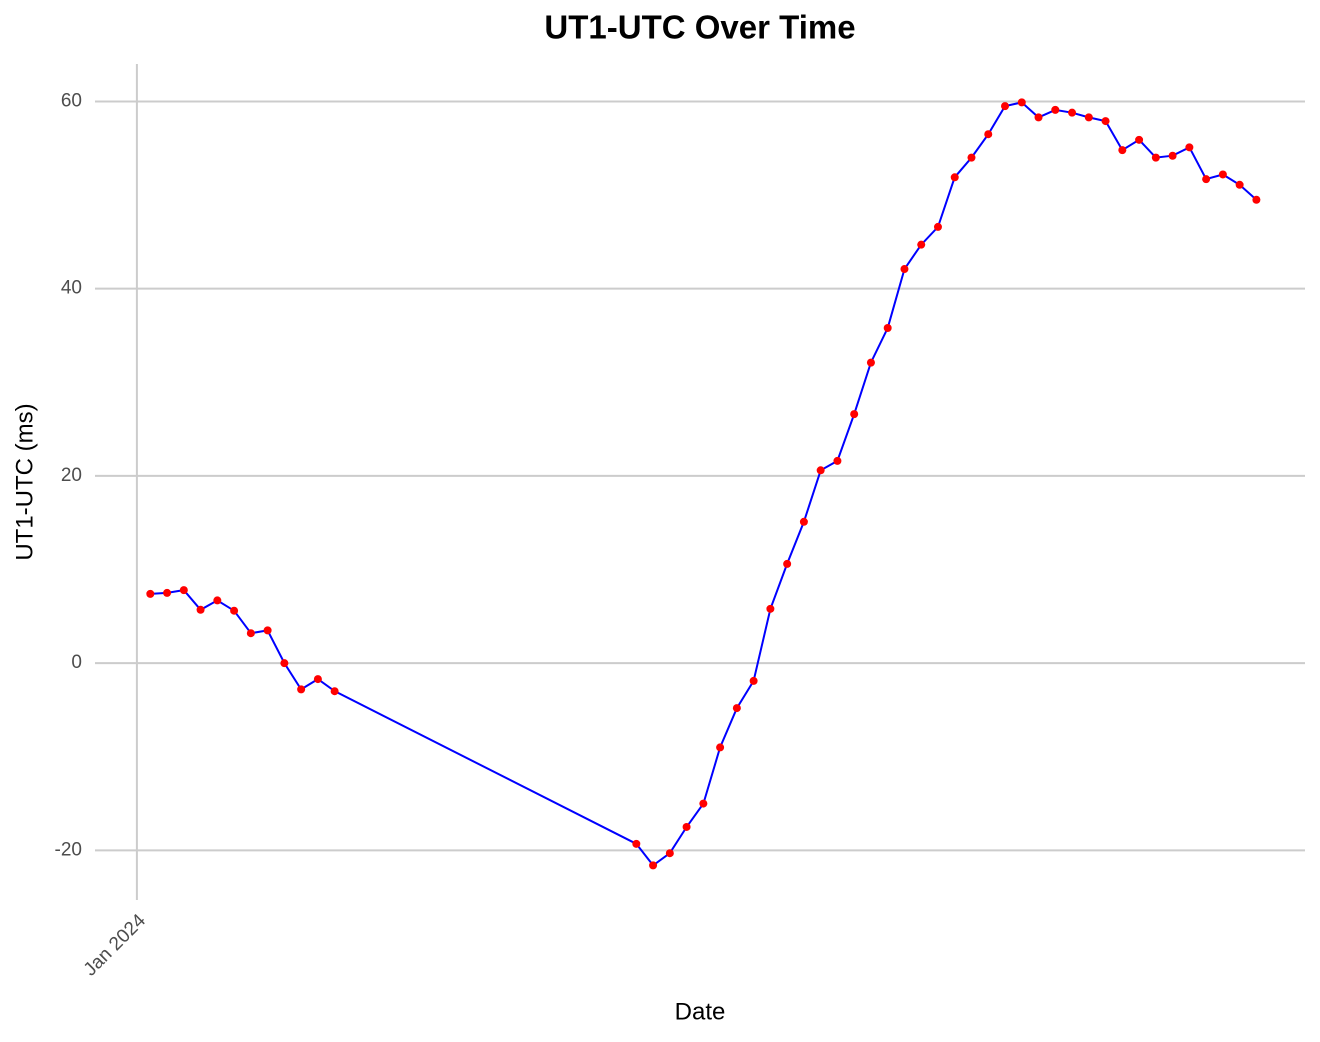 The width and height of the screenshot is (1320, 1042). Describe the element at coordinates (24, 481) in the screenshot. I see `y-axis-title: UT1-UTC (ms)` at that location.